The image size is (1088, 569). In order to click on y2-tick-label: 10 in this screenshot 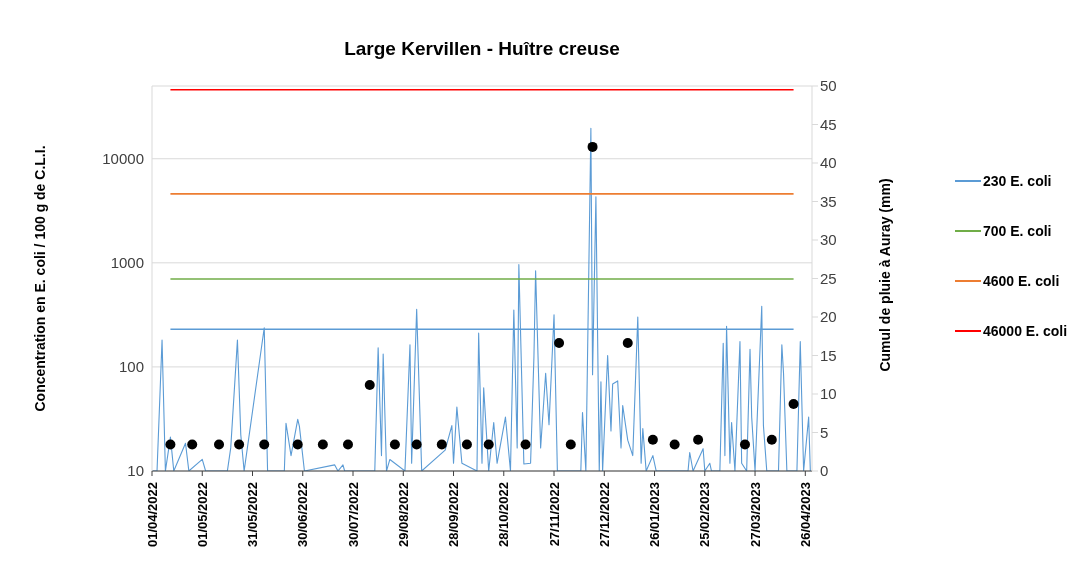, I will do `click(828, 394)`.